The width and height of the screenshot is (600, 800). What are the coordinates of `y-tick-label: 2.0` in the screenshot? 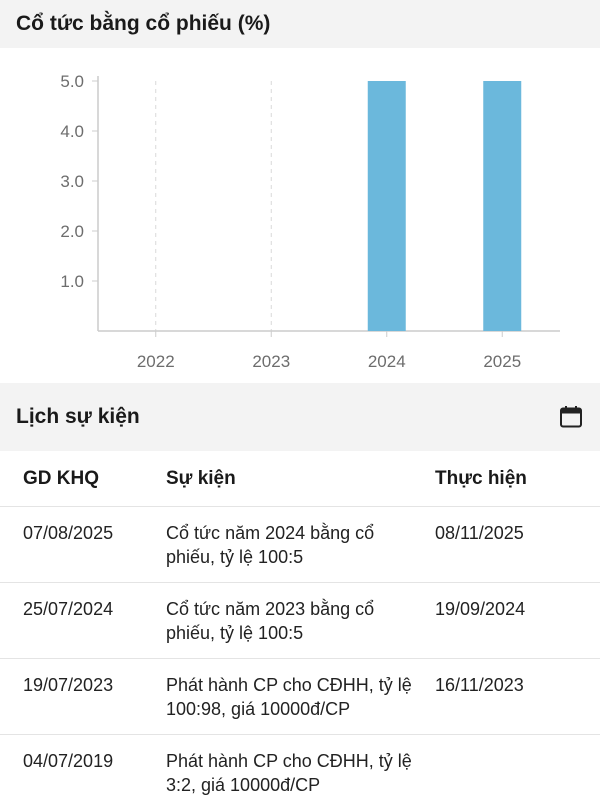 It's located at (72, 231).